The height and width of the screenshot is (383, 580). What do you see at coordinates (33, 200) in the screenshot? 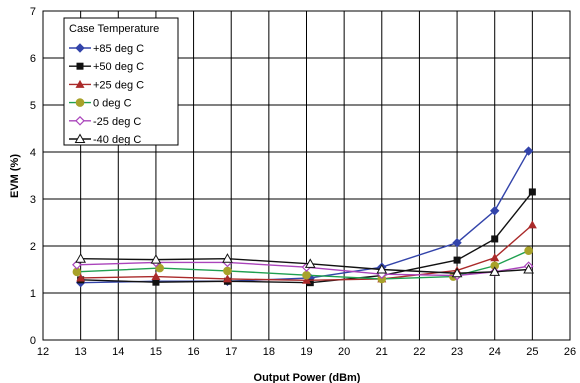
I see `y-tick-label: 3` at bounding box center [33, 200].